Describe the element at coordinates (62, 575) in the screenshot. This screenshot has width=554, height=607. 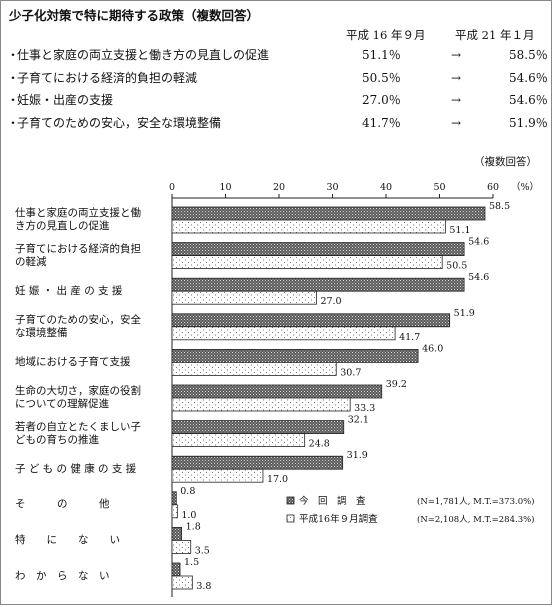
I see `category-label-line: わ か ら な い` at that location.